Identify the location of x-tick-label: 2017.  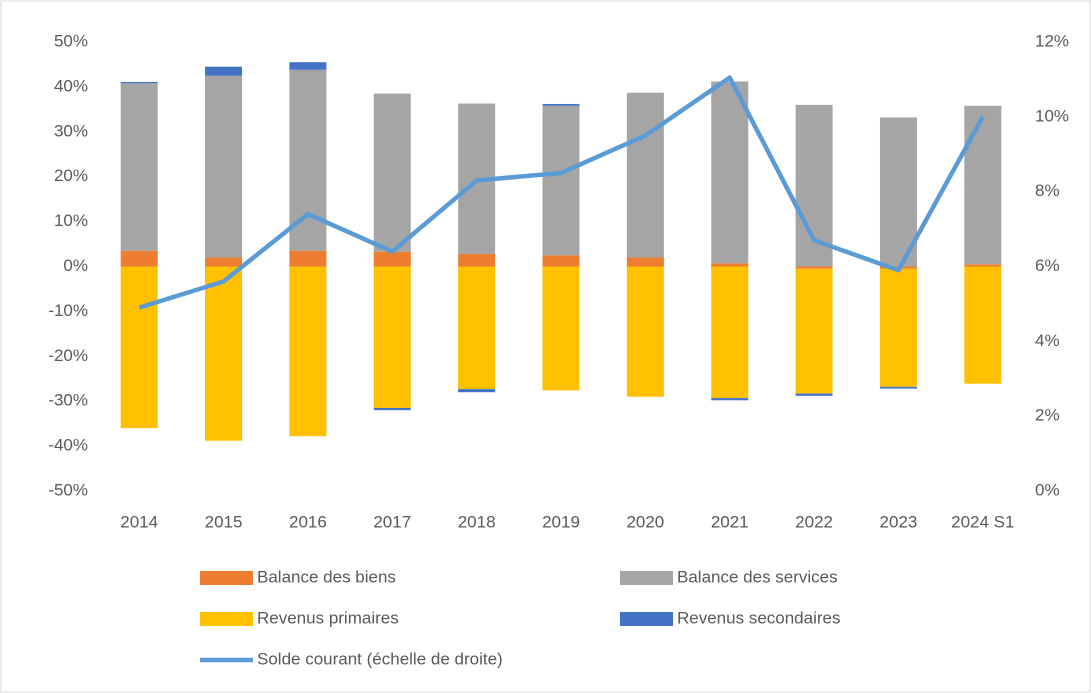
(392, 521).